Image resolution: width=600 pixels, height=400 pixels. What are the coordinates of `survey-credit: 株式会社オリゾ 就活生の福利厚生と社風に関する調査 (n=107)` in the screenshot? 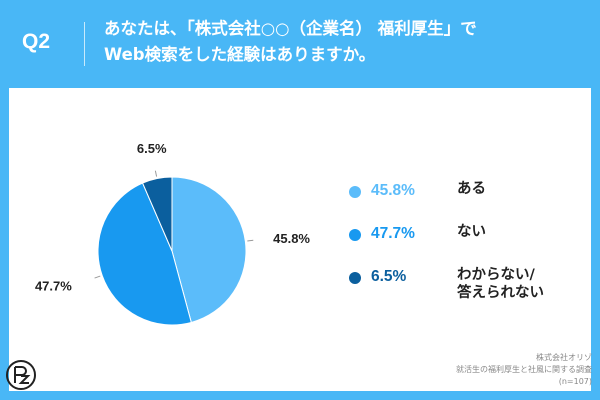 It's located at (524, 370).